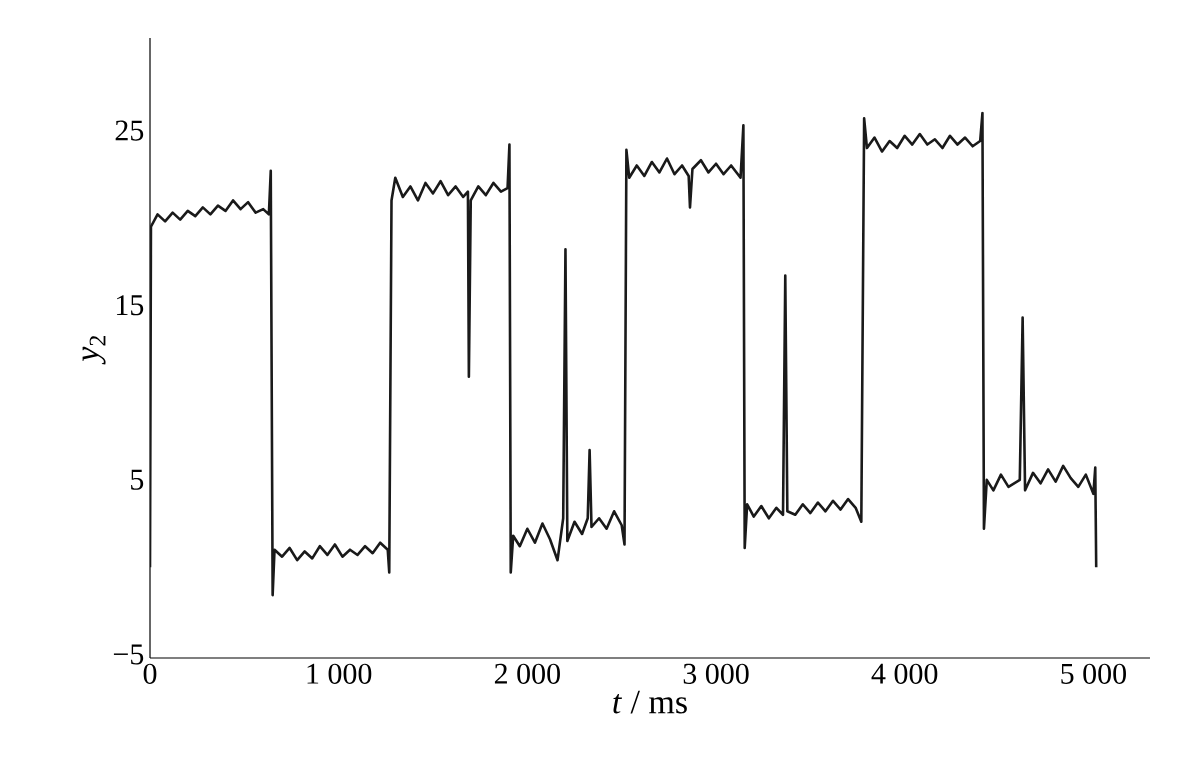  What do you see at coordinates (137, 479) in the screenshot?
I see `y-tick-label: 5` at bounding box center [137, 479].